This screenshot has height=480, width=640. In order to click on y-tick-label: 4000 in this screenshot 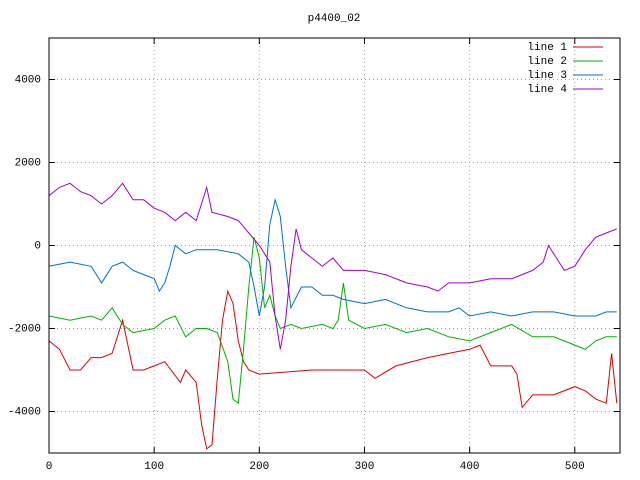, I will do `click(28, 80)`.